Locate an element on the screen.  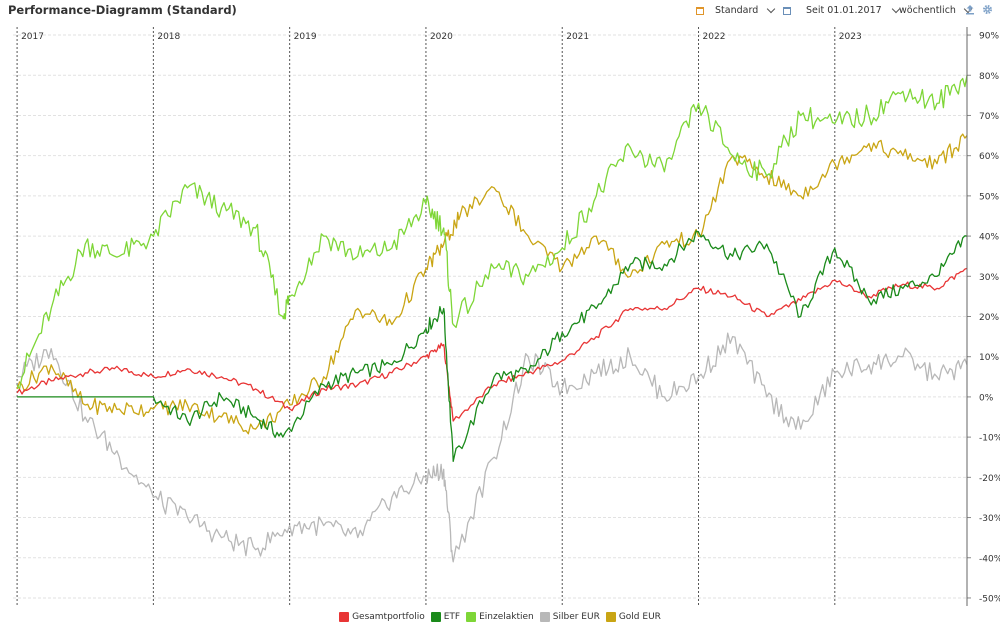
upload-icon is located at coordinates (970, 10).